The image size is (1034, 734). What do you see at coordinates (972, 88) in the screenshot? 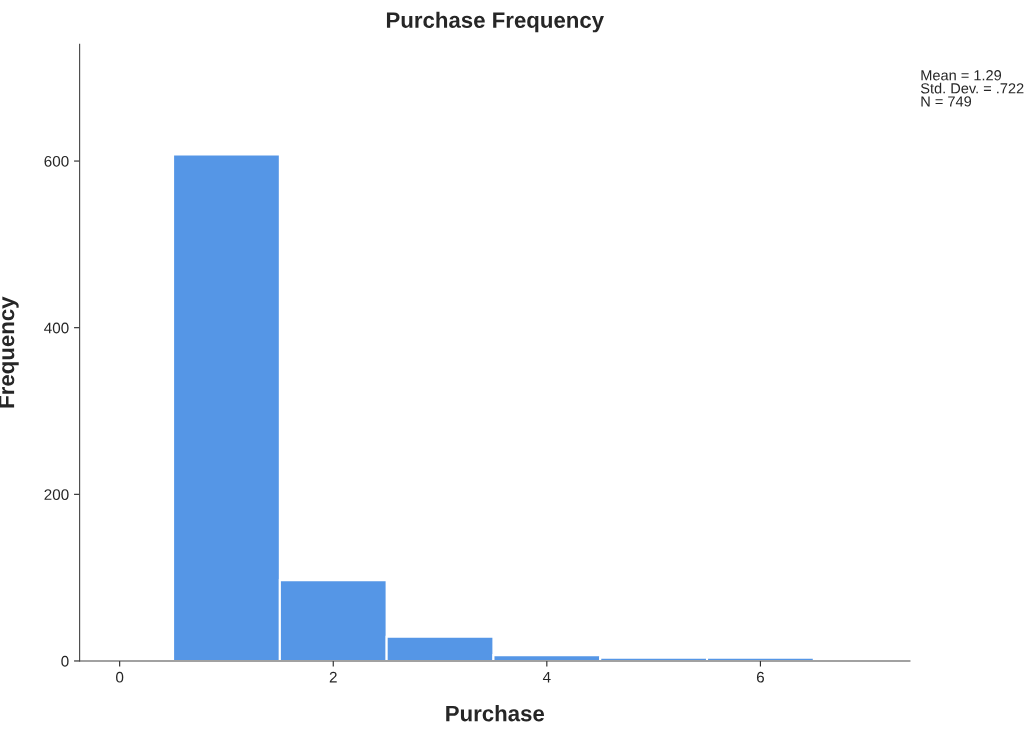
I see `text: Mean = 1.29 Std. Dev. = .722 N = 749` at bounding box center [972, 88].